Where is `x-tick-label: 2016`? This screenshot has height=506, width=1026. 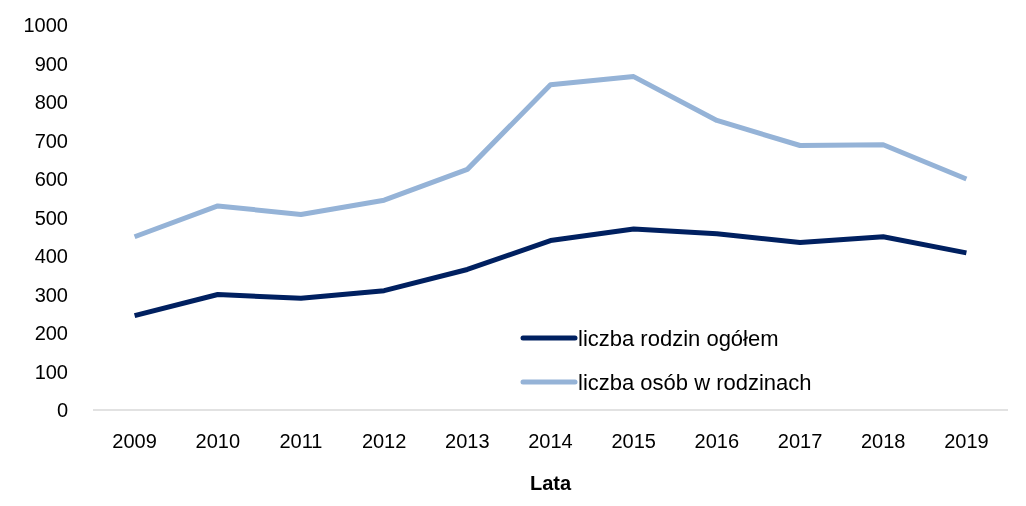 x-tick-label: 2016 is located at coordinates (717, 441).